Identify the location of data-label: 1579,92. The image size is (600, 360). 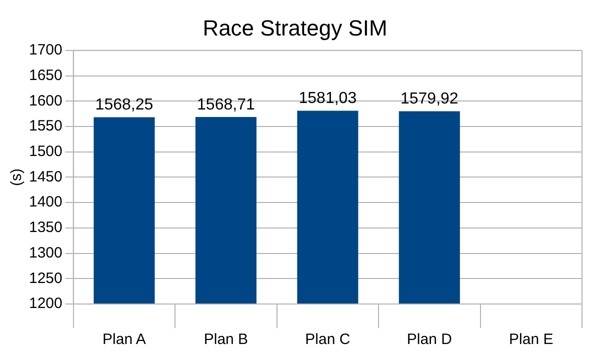
(429, 99).